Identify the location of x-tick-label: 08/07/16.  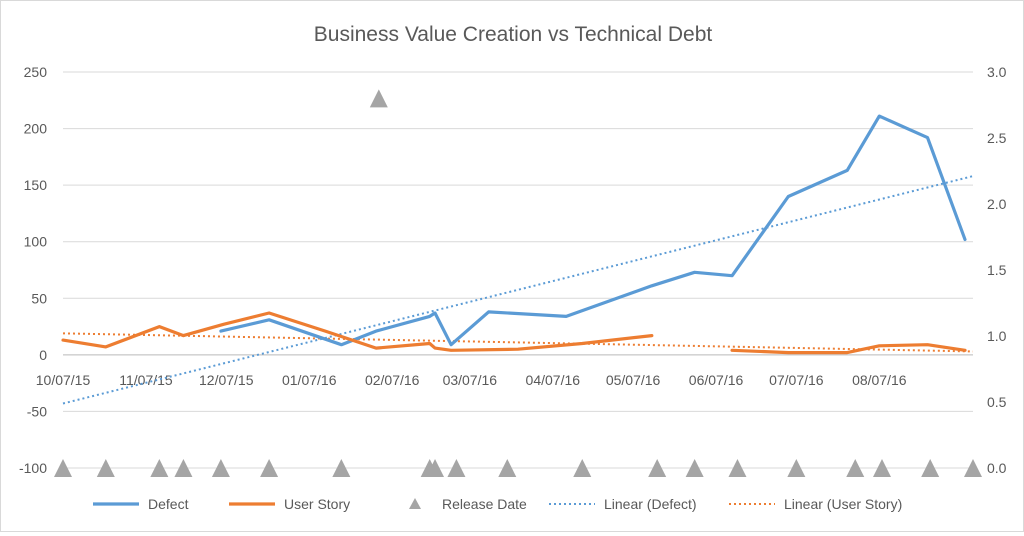
(879, 380).